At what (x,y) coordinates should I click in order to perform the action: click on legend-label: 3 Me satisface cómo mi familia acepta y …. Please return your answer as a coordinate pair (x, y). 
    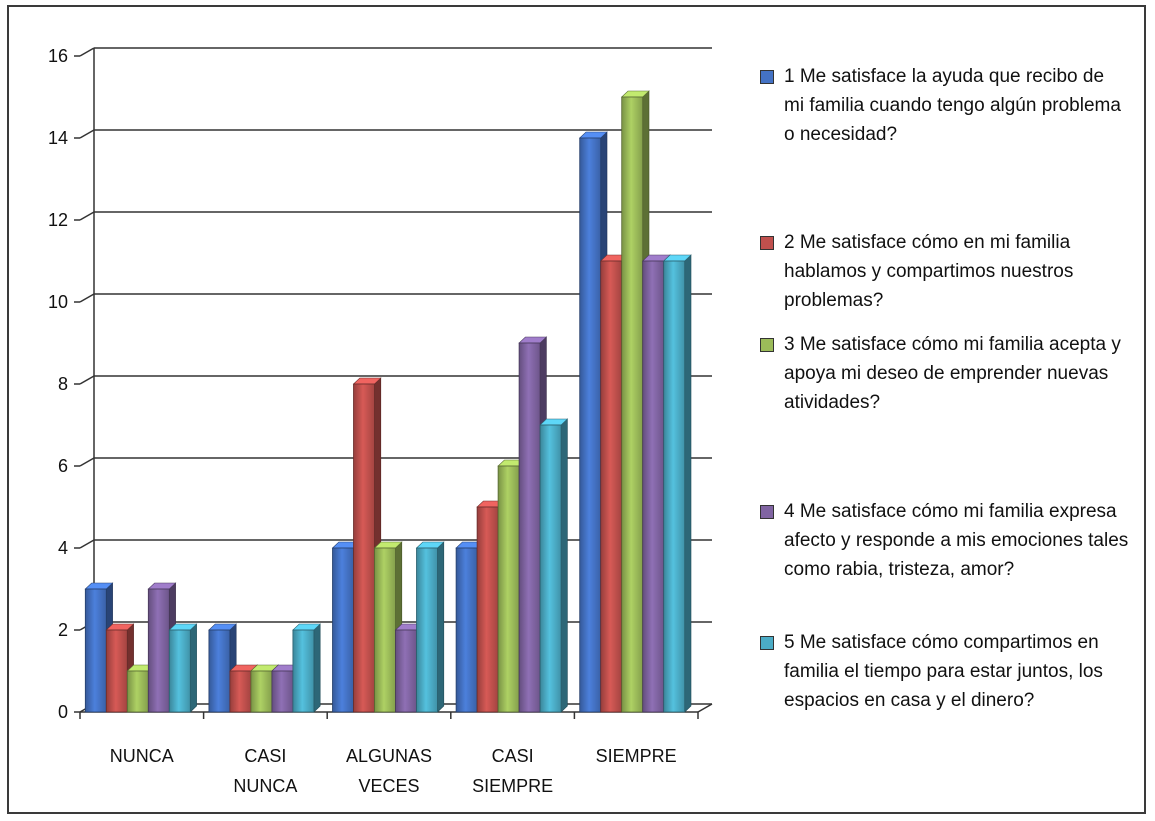
    Looking at the image, I should click on (952, 373).